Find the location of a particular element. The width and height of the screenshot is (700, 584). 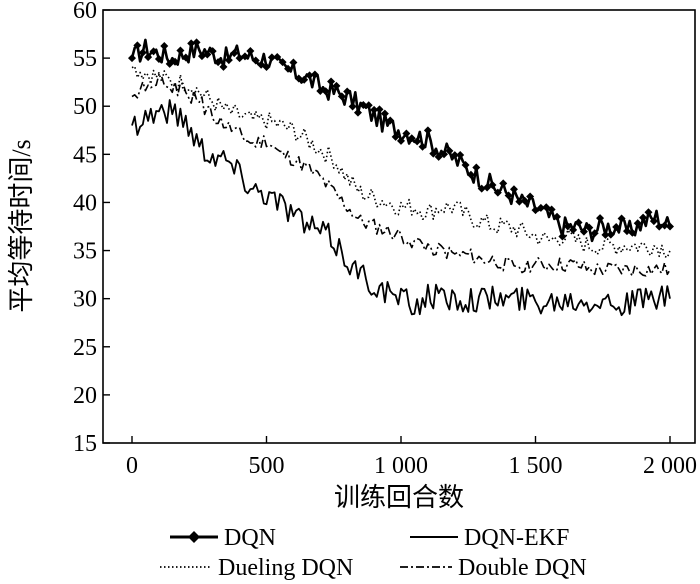

legend-item-double-dqn: Double DQN is located at coordinates (493, 568).